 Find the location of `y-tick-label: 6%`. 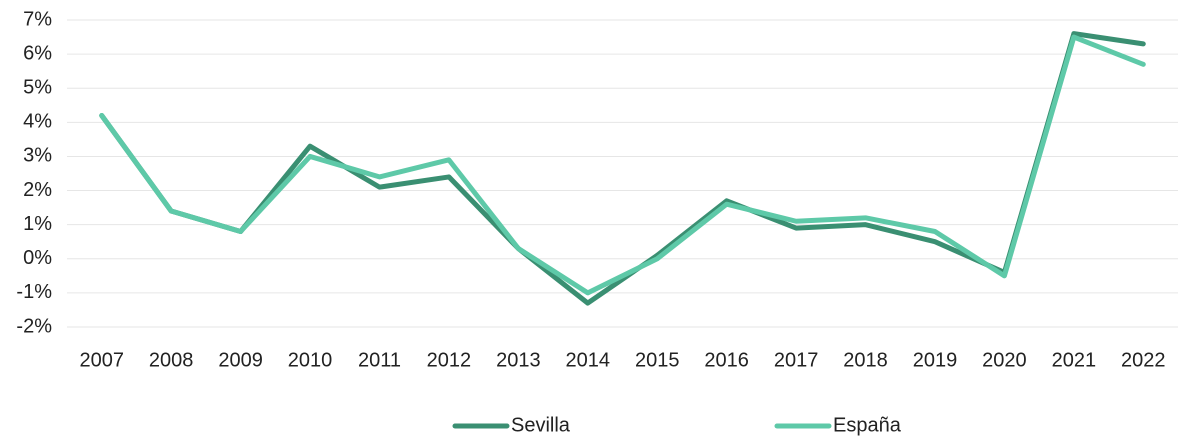

y-tick-label: 6% is located at coordinates (37, 53).